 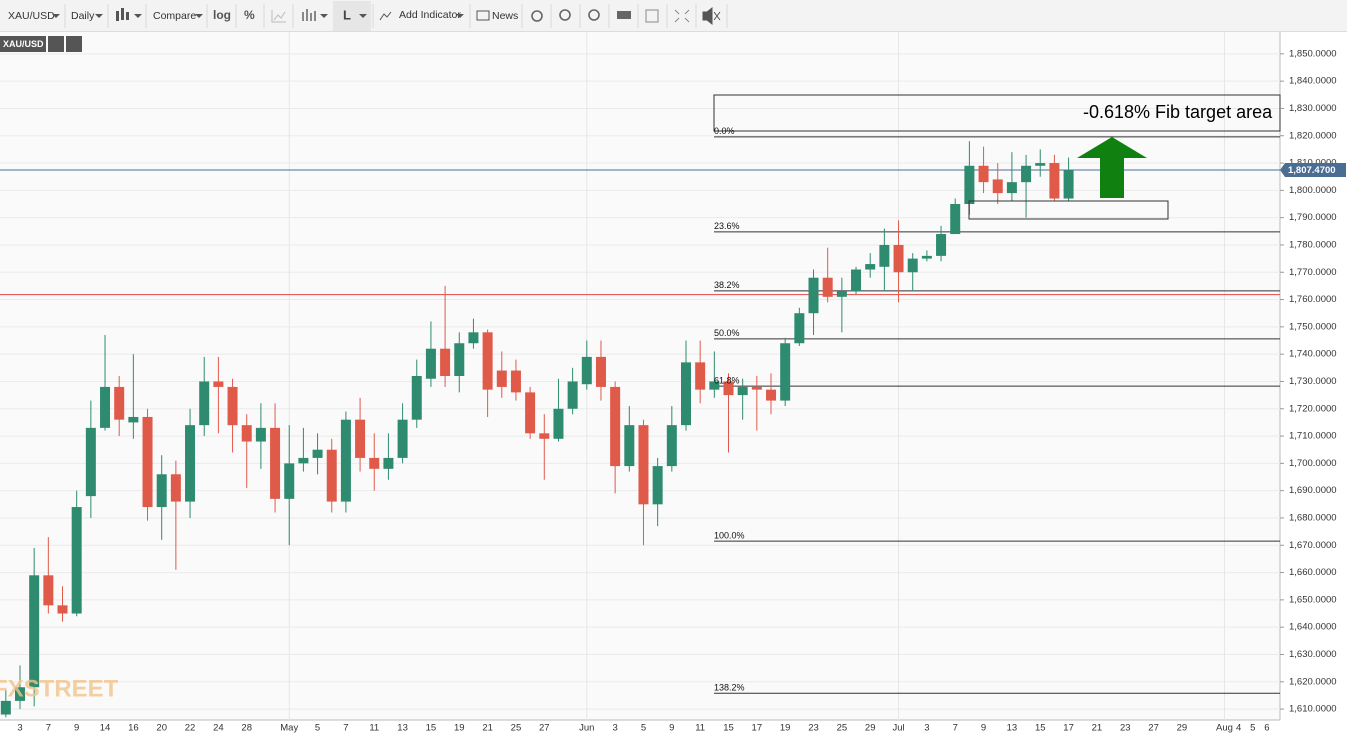 I want to click on volume-button, so click(x=315, y=15).